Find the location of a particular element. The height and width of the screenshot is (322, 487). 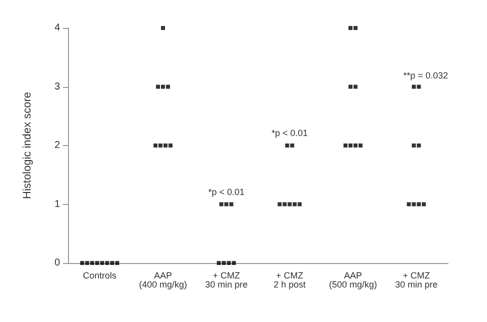

y-tick-label: 2 is located at coordinates (57, 145).